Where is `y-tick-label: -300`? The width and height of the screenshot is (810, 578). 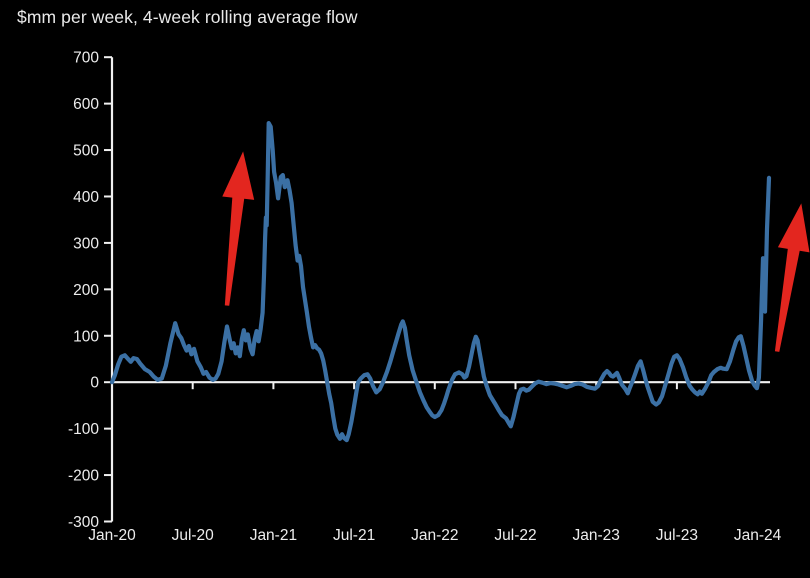
y-tick-label: -300 is located at coordinates (83, 522).